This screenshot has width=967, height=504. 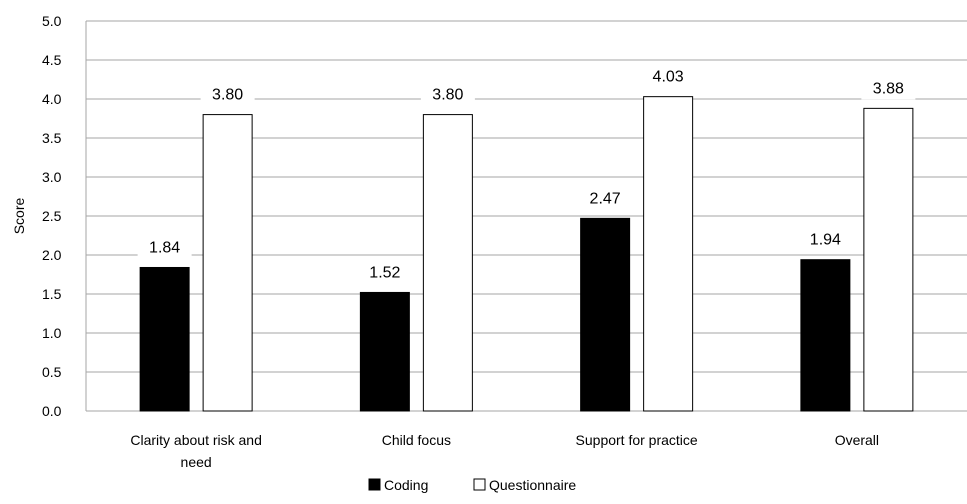 What do you see at coordinates (52, 21) in the screenshot?
I see `y-tick-label: 5.0` at bounding box center [52, 21].